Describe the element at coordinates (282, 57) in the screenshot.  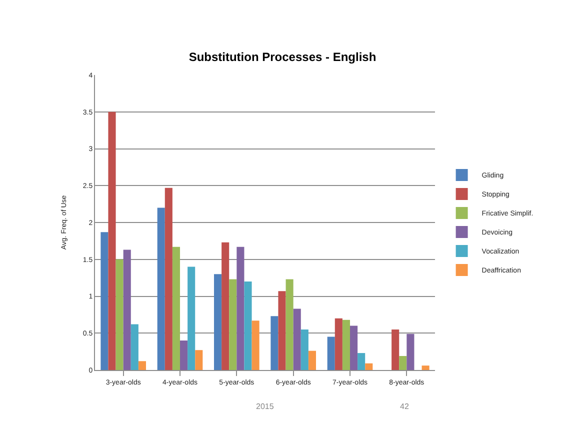
I see `chart-title: Substitution Processes - English` at that location.